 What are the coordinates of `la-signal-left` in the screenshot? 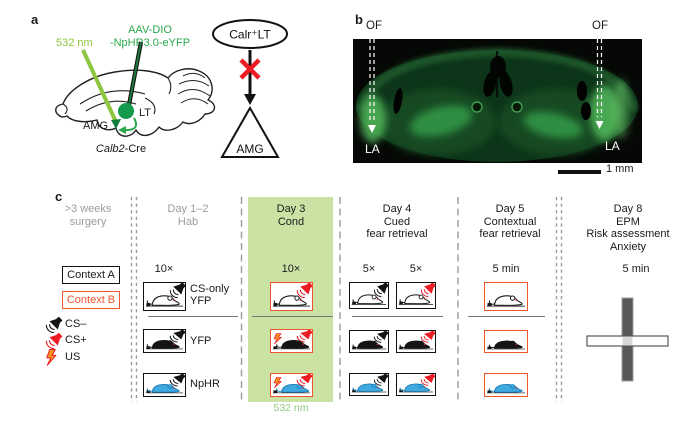 It's located at (373, 119).